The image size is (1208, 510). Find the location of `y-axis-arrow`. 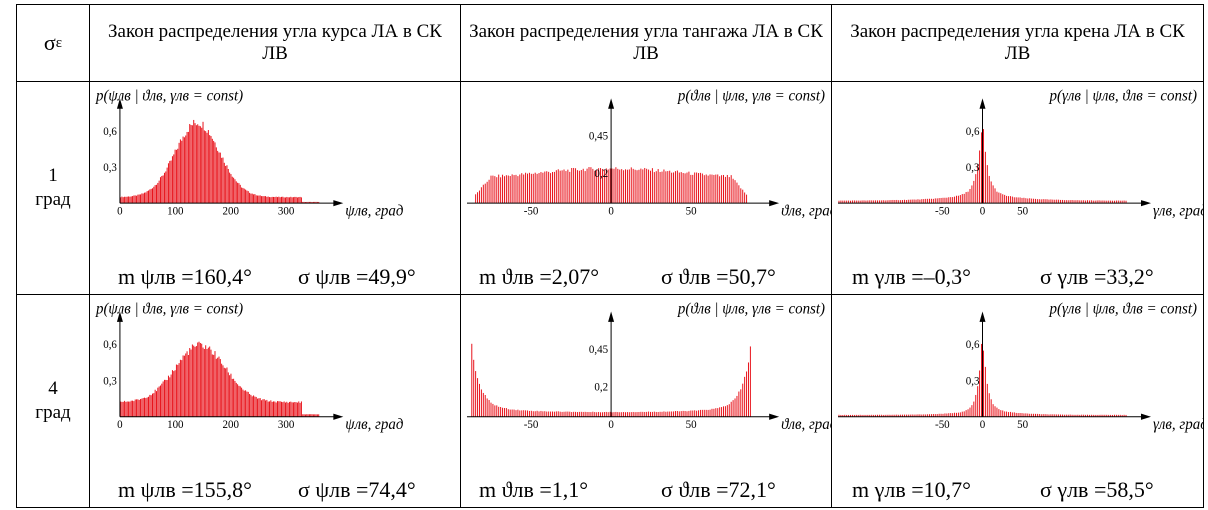

y-axis-arrow is located at coordinates (982, 103).